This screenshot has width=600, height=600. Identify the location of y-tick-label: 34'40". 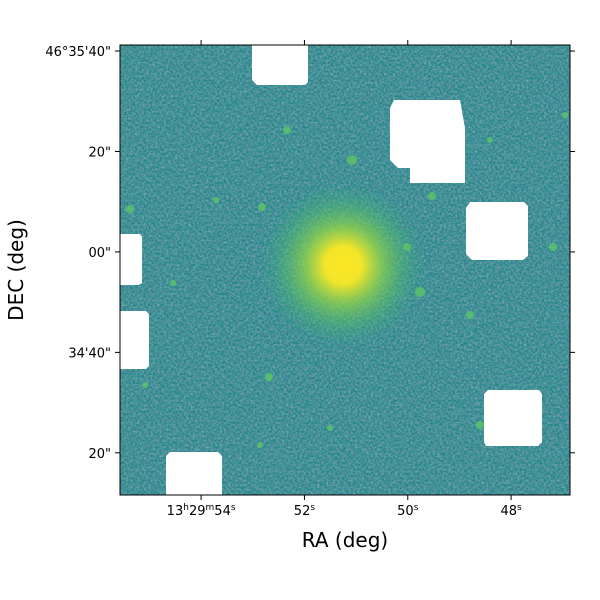
(89, 353).